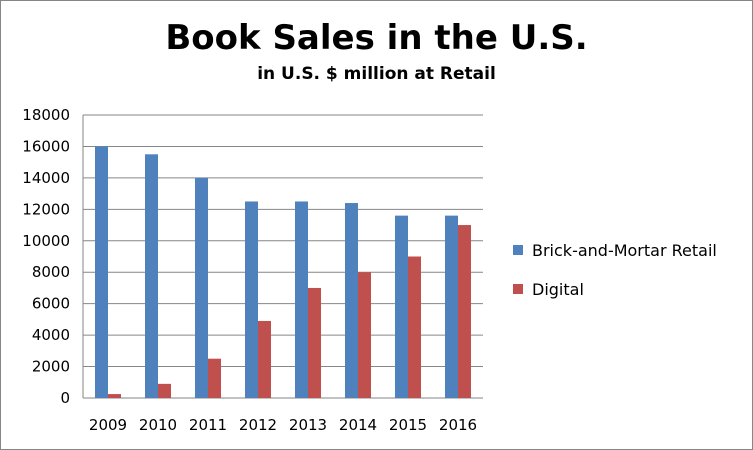  What do you see at coordinates (464, 311) in the screenshot?
I see `bar-digital-2016` at bounding box center [464, 311].